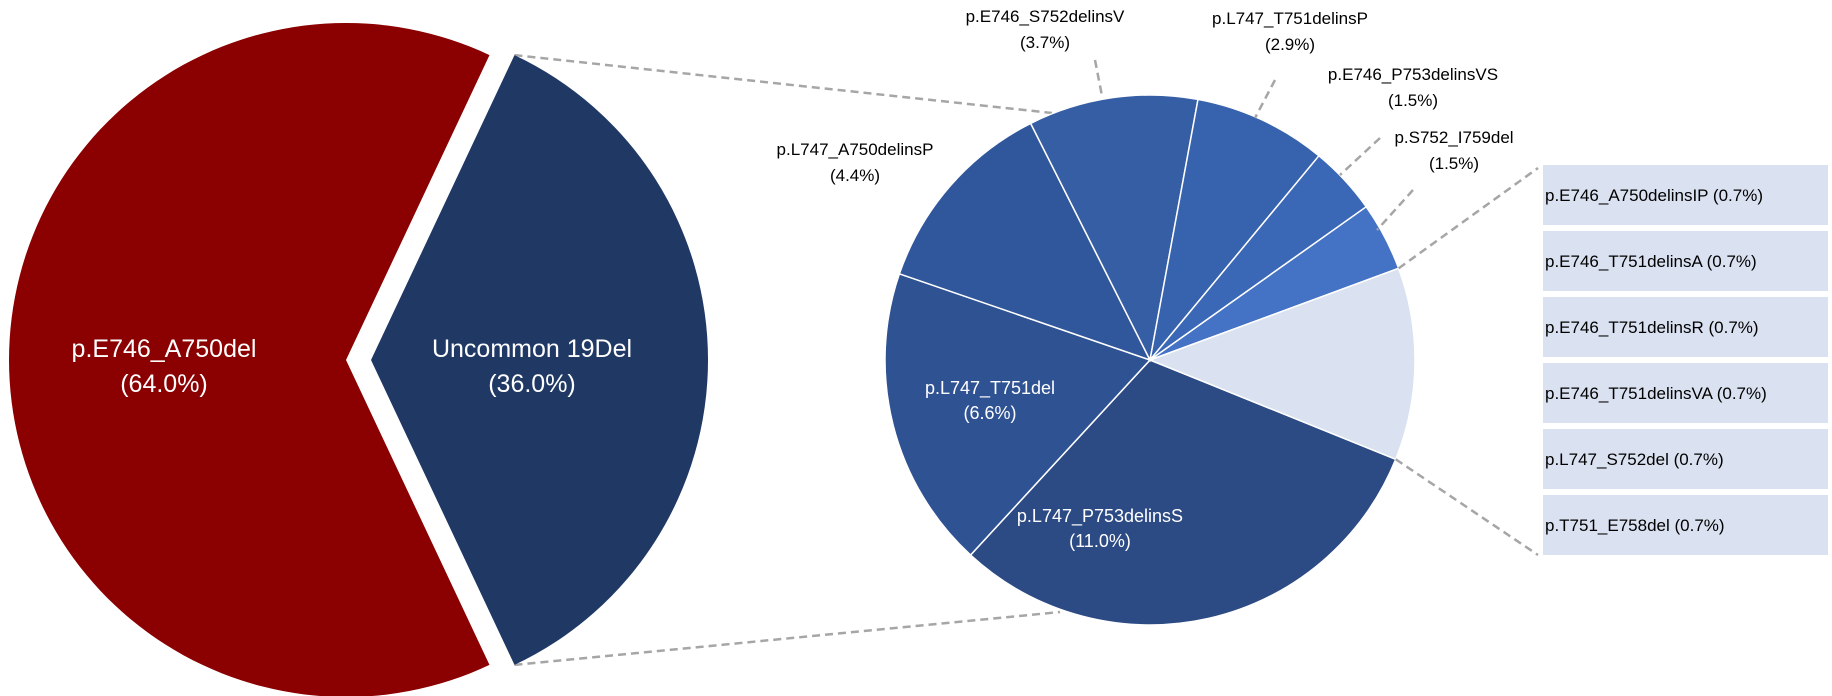  Describe the element at coordinates (1290, 31) in the screenshot. I see `sub-label-p-l747-t751delinsp: p.L747_T751delinsP (2.9%)` at that location.